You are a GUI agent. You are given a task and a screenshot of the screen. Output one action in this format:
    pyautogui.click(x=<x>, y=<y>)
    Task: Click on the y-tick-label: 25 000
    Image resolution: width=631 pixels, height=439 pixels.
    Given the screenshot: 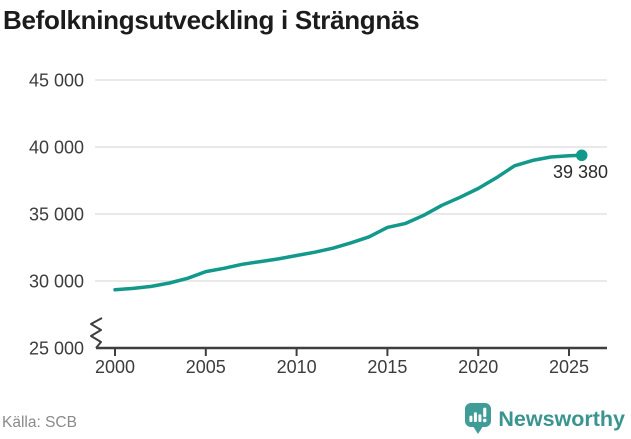 What is the action you would take?
    pyautogui.click(x=56, y=349)
    